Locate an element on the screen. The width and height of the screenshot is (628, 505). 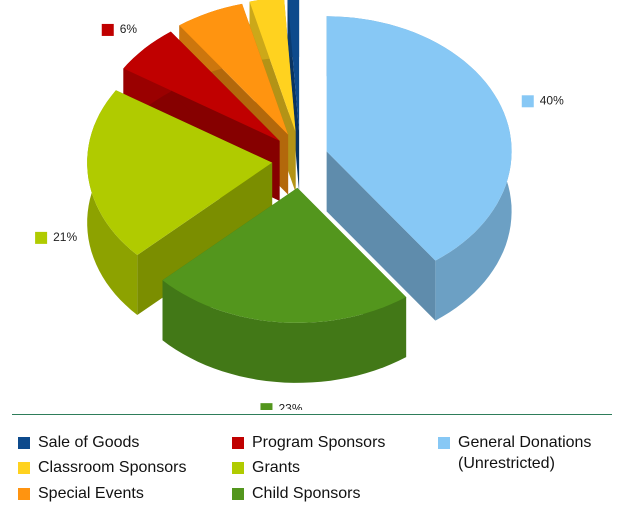
legend-label: Classroom Sponsors is located at coordinates (112, 467).